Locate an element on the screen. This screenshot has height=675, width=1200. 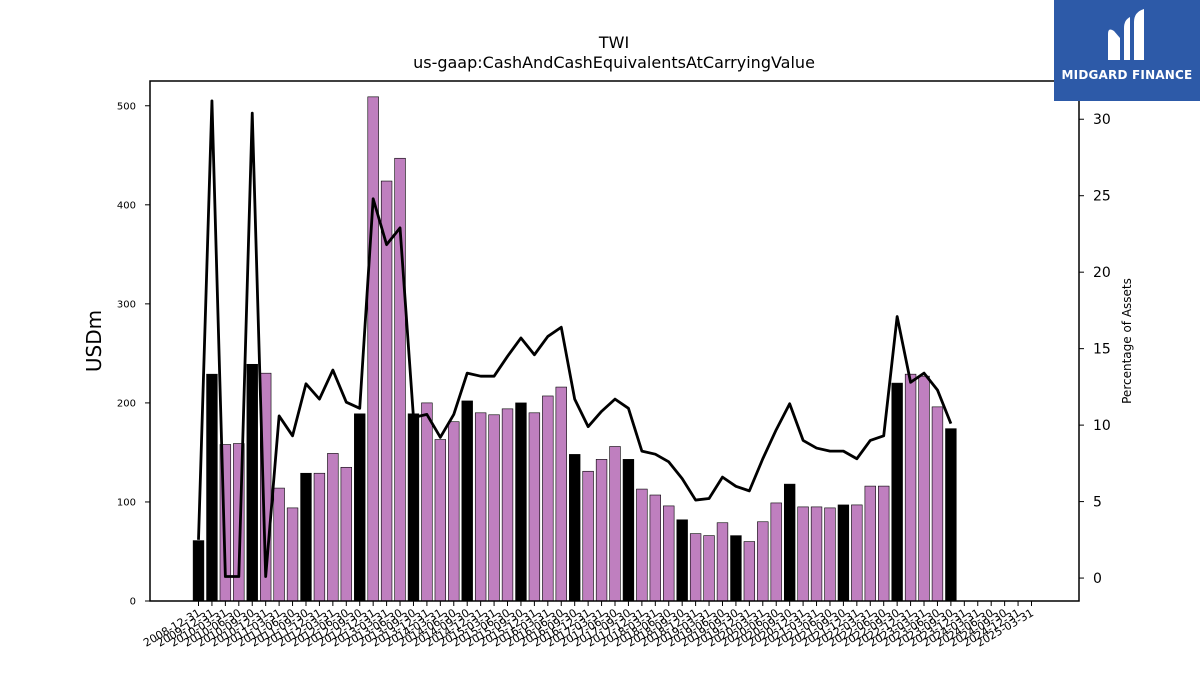
y-axis-label: USDm is located at coordinates (94, 341).